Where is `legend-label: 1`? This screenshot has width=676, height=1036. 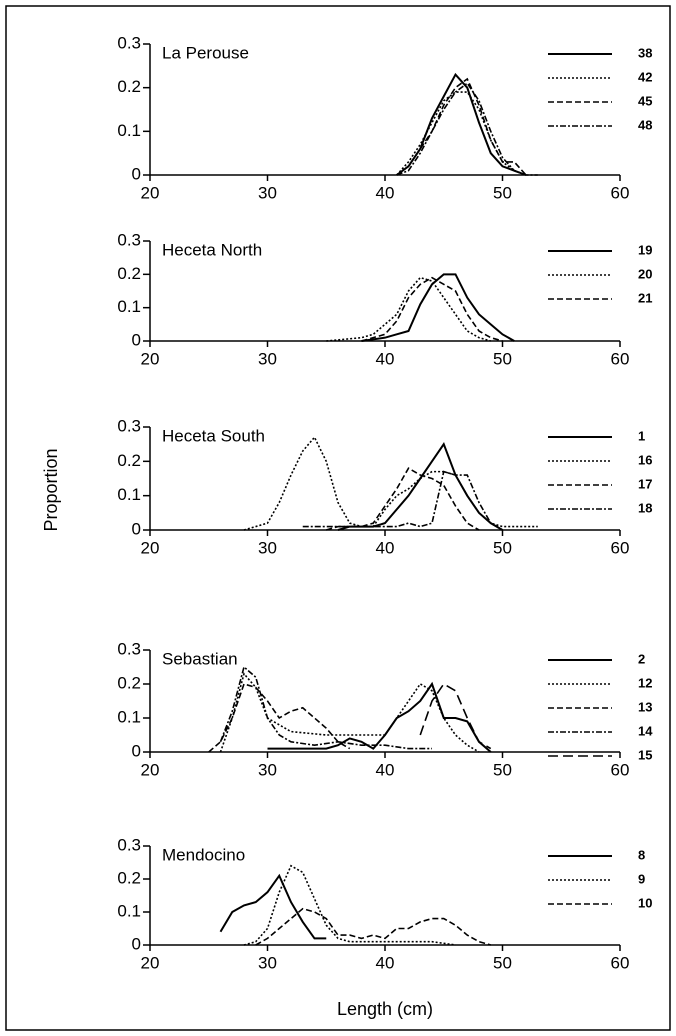
legend-label: 1 is located at coordinates (641, 435).